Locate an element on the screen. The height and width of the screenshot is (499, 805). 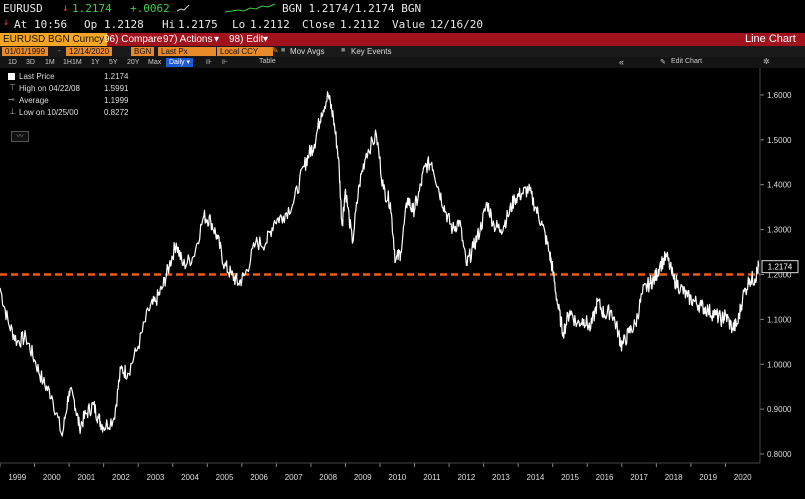
chart-type-label: Line Chart is located at coordinates (770, 39).